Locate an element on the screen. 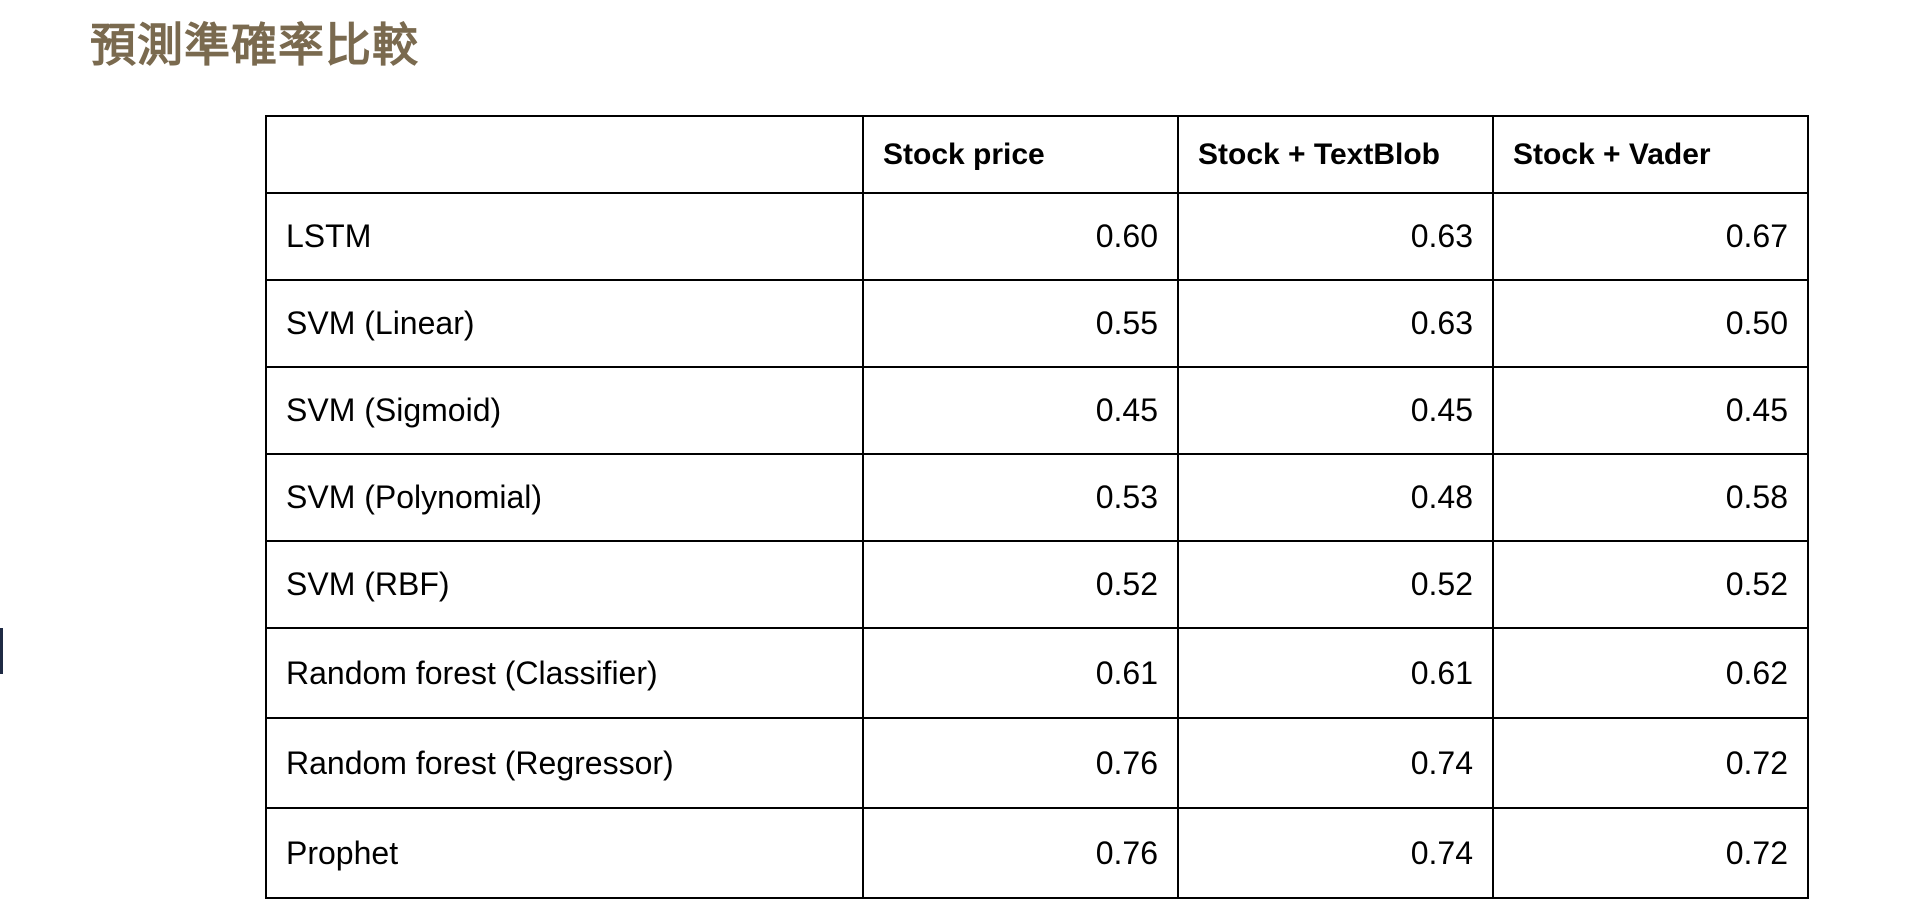 This screenshot has height=900, width=1922. table-row: SVM (Linear) 0.55 0.63 0.50 is located at coordinates (1037, 323).